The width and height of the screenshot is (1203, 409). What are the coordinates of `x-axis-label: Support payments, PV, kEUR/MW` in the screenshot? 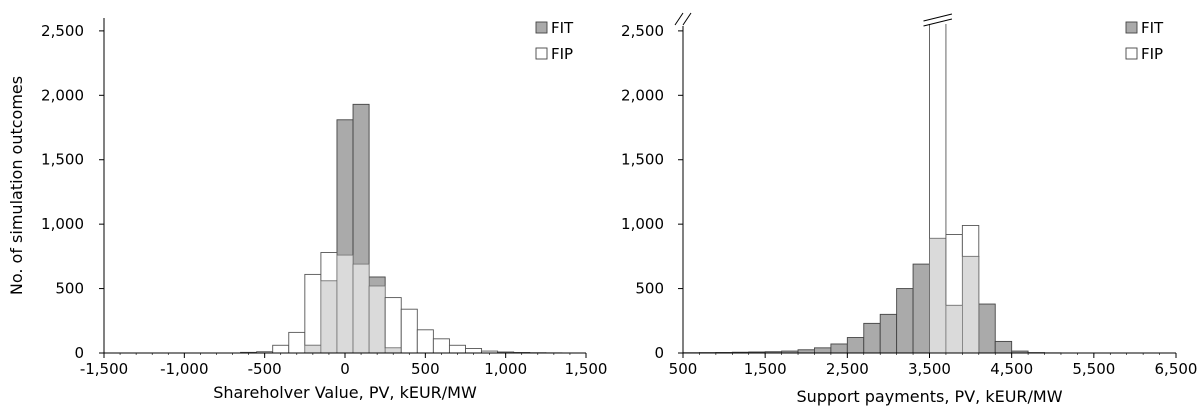 It's located at (929, 396).